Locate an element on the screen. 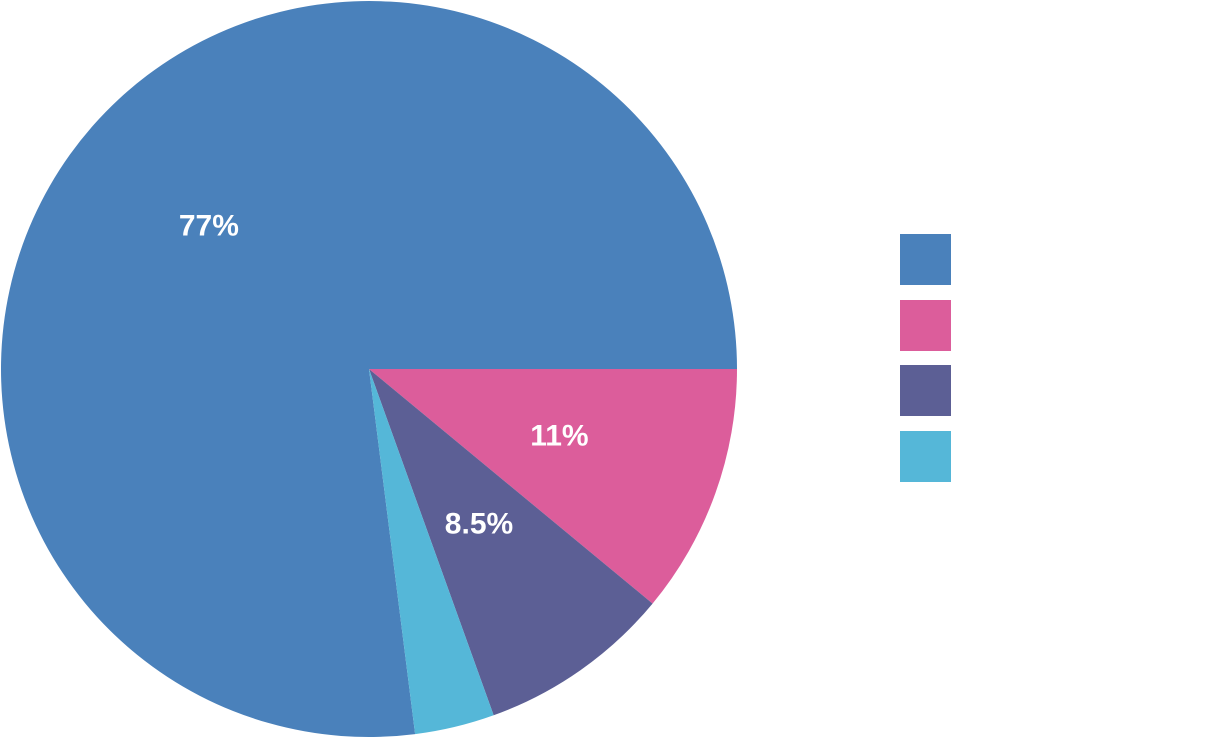 This screenshot has width=1220, height=738. slice-label-3: 8.5% is located at coordinates (479, 524).